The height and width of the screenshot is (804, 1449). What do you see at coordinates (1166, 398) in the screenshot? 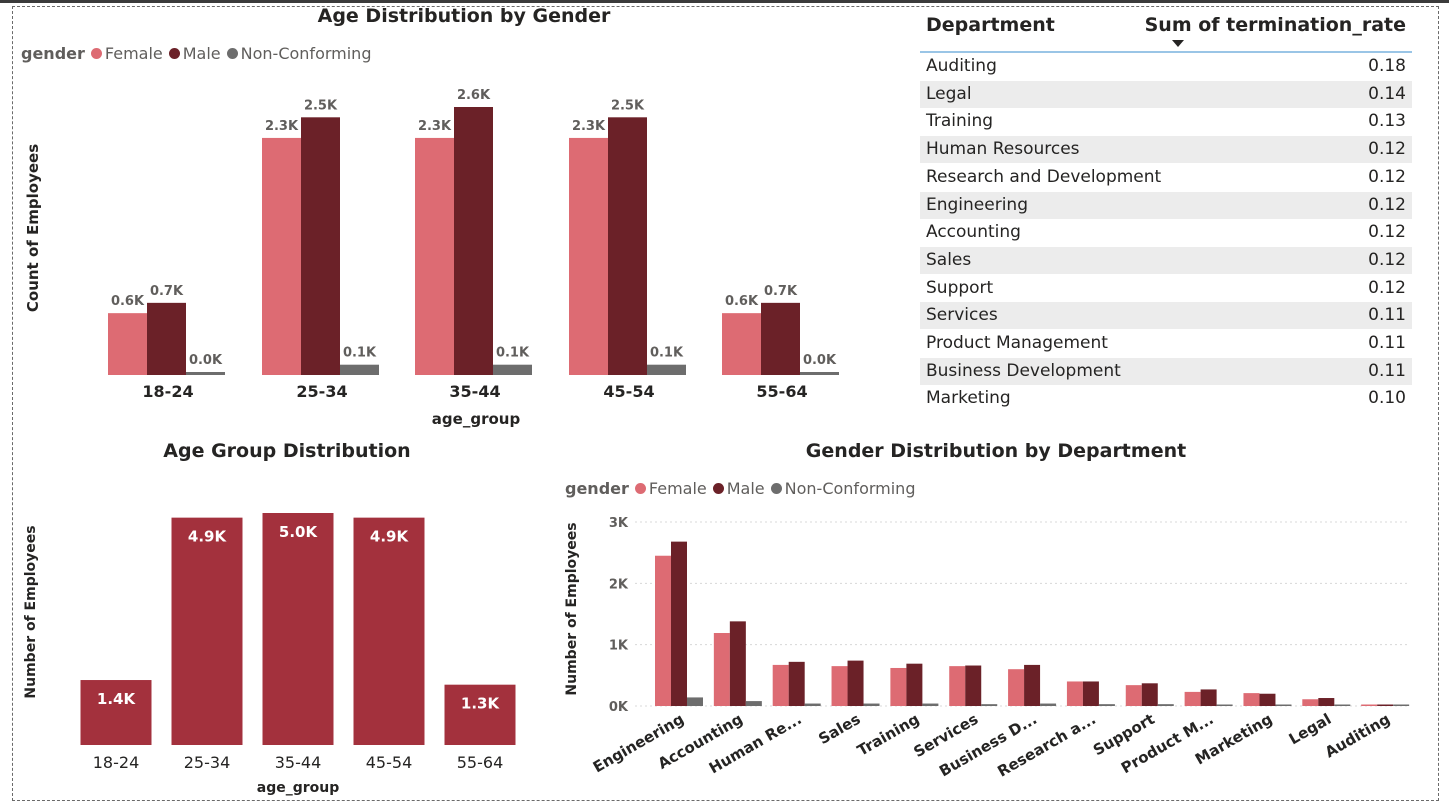
I see `table-row: Marketing 0.10` at bounding box center [1166, 398].